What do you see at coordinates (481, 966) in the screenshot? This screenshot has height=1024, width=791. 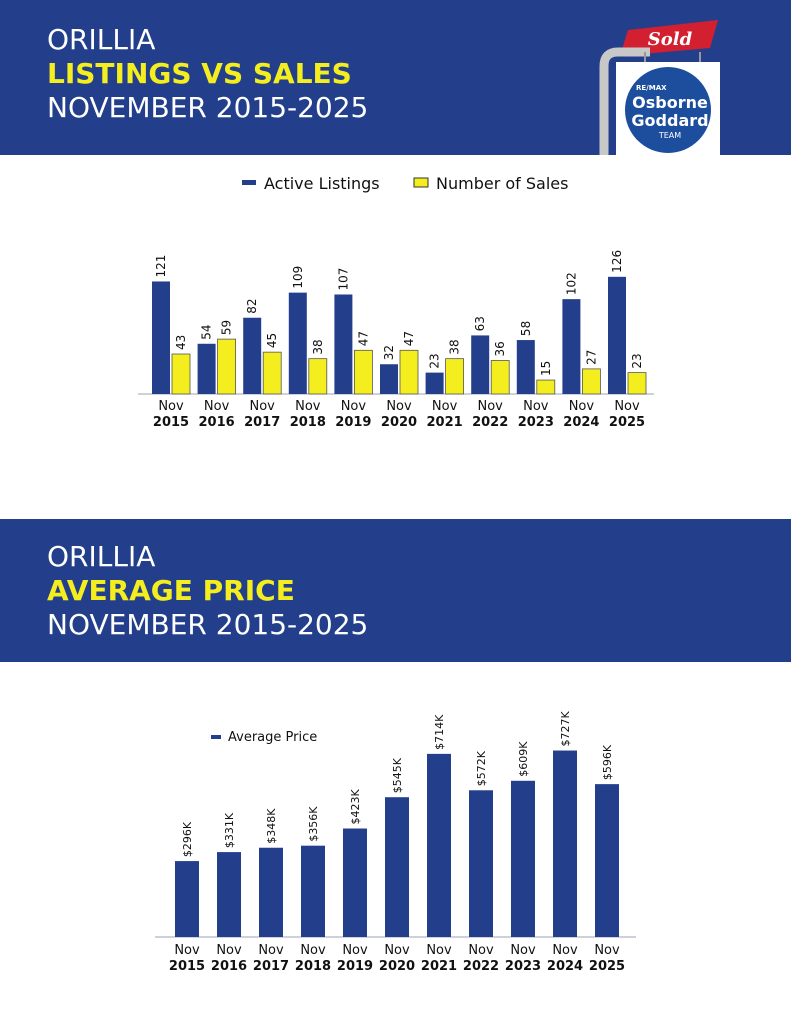 I see `x-tick-label-year: 2022` at bounding box center [481, 966].